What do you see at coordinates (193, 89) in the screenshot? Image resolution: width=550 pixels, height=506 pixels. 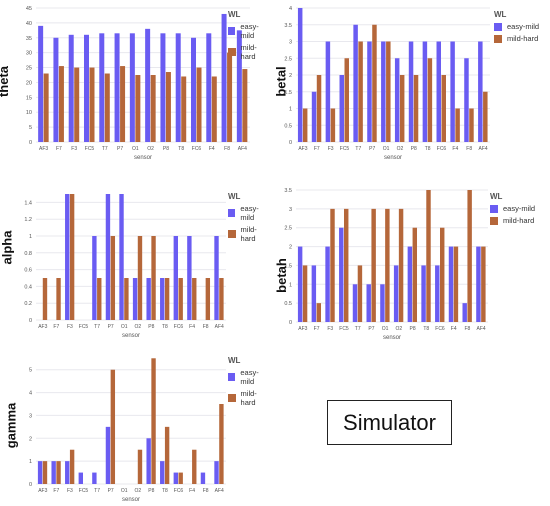 I see `bar-easy-mild-fc6` at bounding box center [193, 89].